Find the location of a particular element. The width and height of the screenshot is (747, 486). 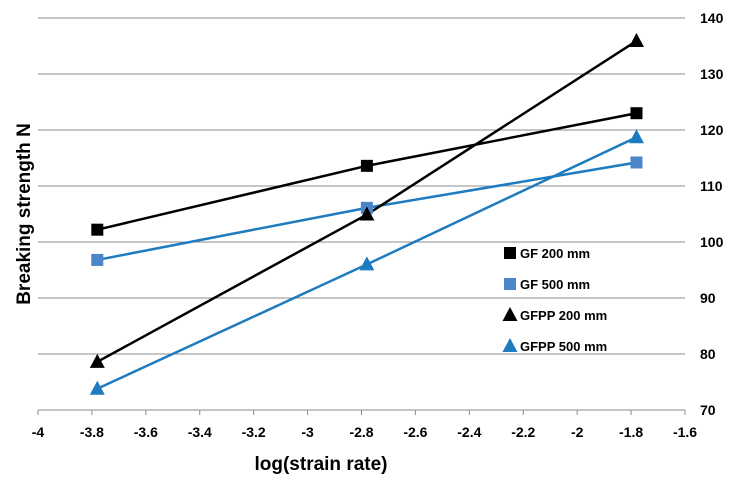

x-tick-label: -2.2 is located at coordinates (523, 432).